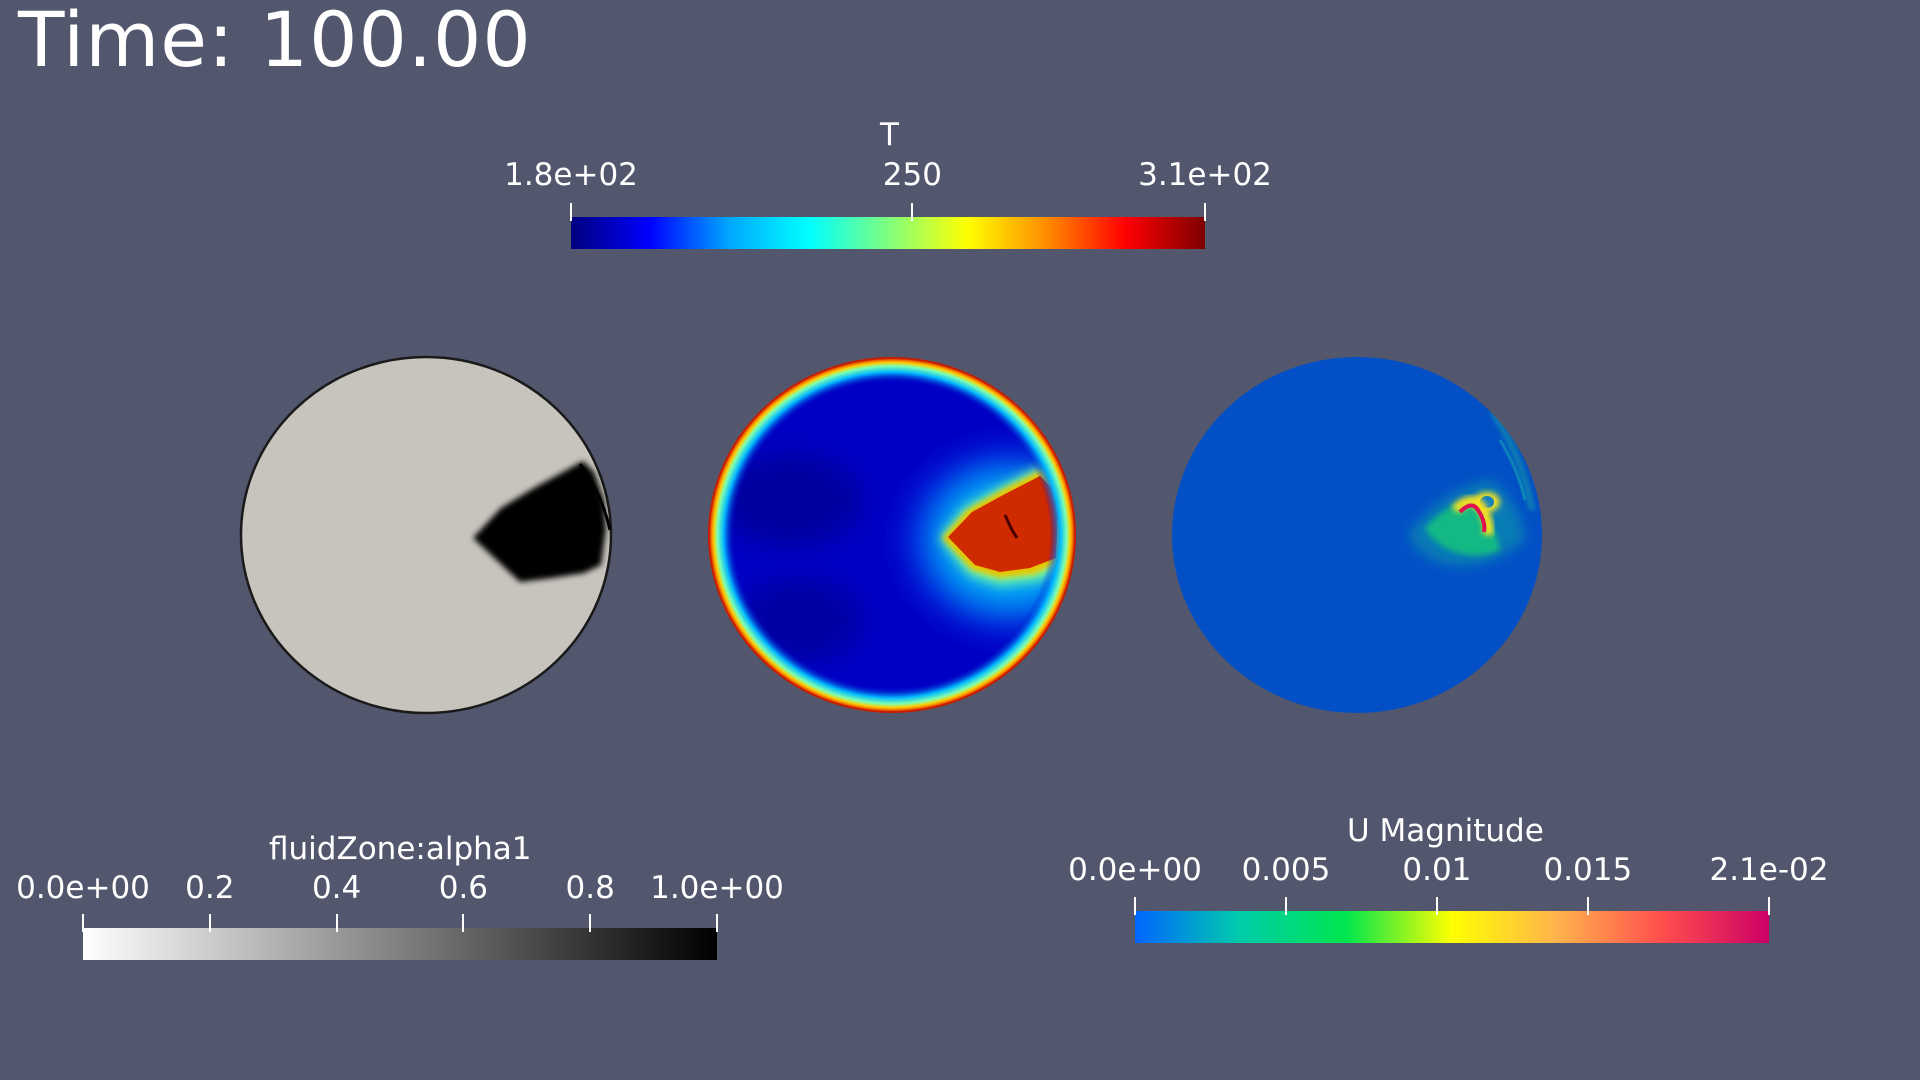 This screenshot has width=1920, height=1080. Describe the element at coordinates (717, 888) in the screenshot. I see `alpha1-colorbar-tick-label: 1.0e+00` at that location.